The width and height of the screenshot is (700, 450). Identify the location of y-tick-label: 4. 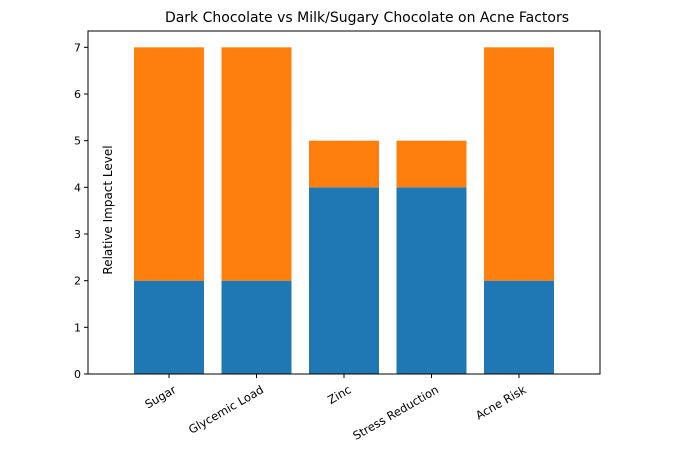
(77, 187).